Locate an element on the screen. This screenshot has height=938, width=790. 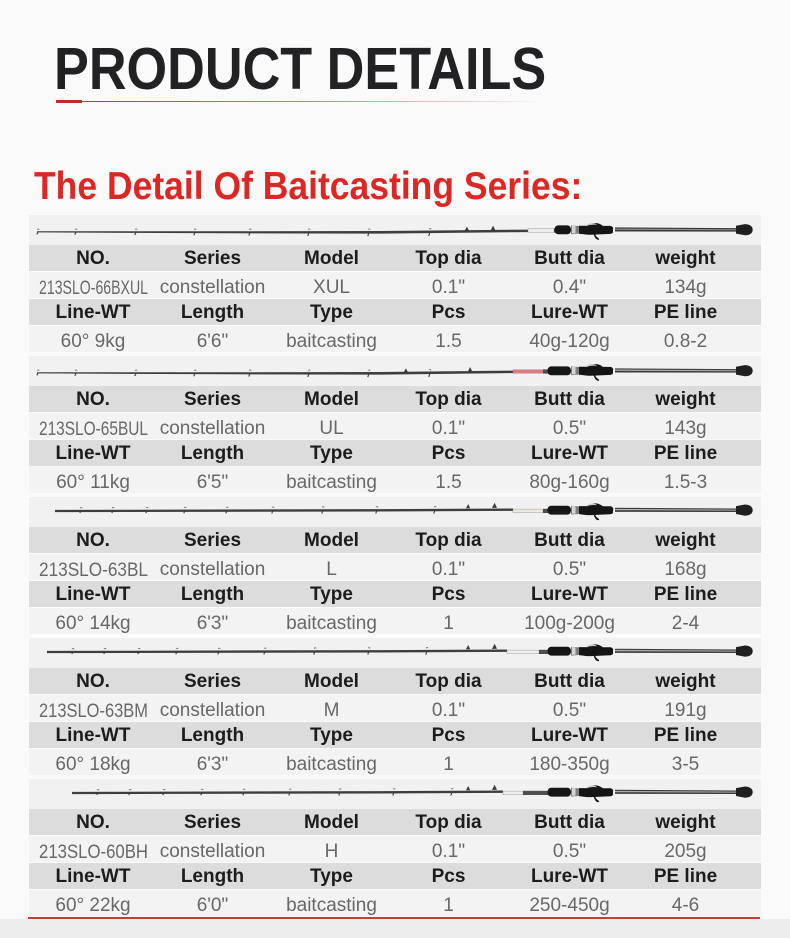
svg-text: 213SLO-65BUL is located at coordinates (93, 429).